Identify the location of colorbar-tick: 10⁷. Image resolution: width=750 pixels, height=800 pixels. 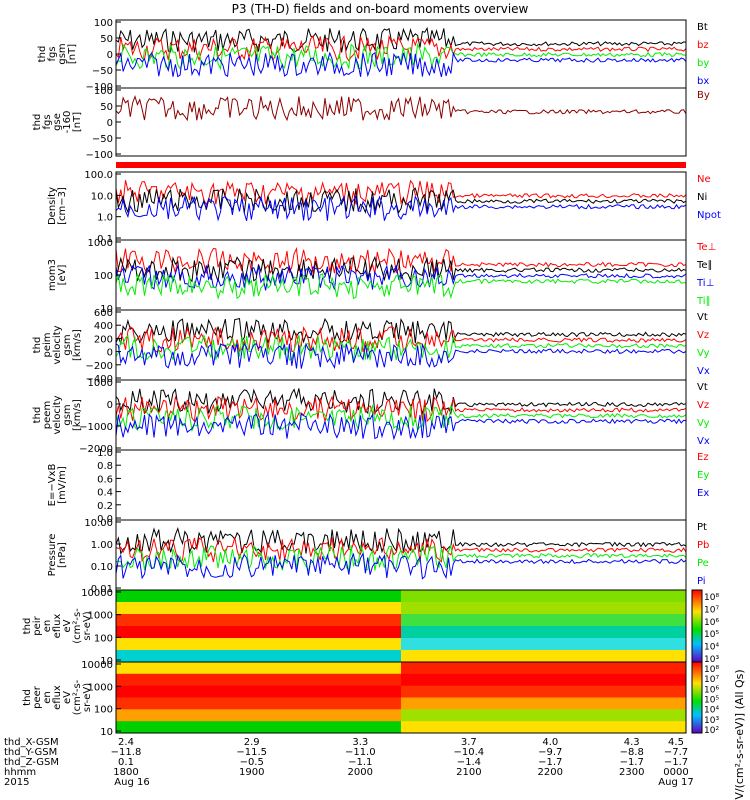
(711, 610).